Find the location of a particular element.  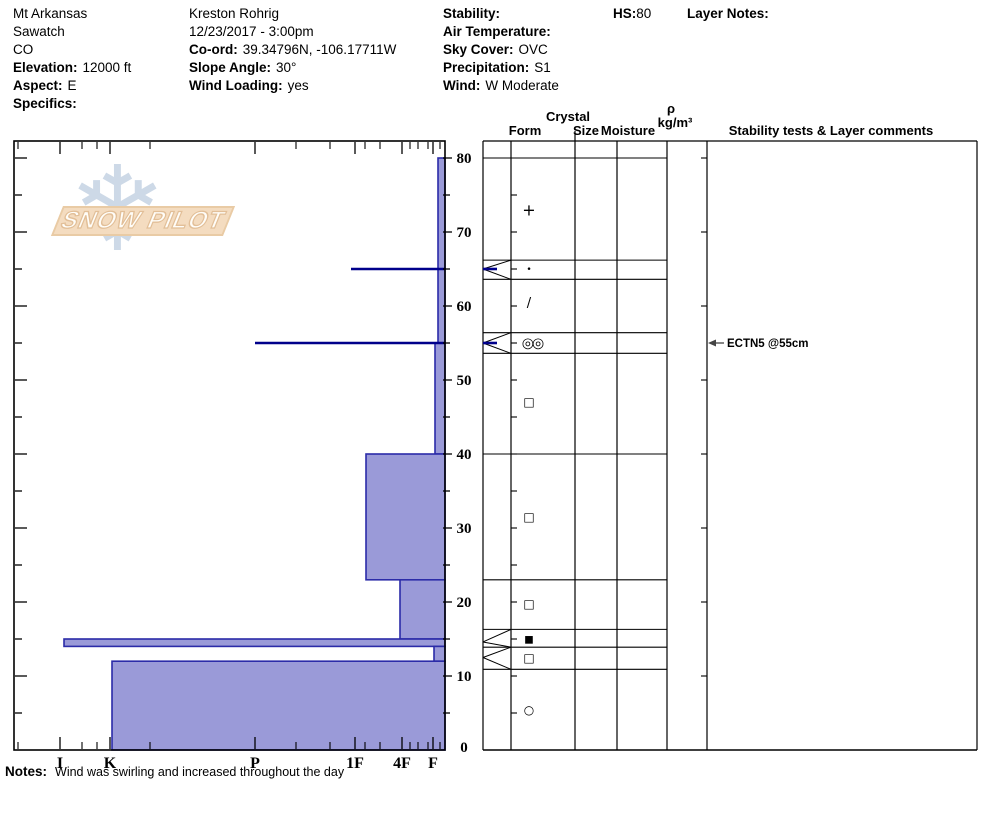

crystal-symbols: + • / ◎◎ □ □ □ ■ □ ○ is located at coordinates (534, 458).